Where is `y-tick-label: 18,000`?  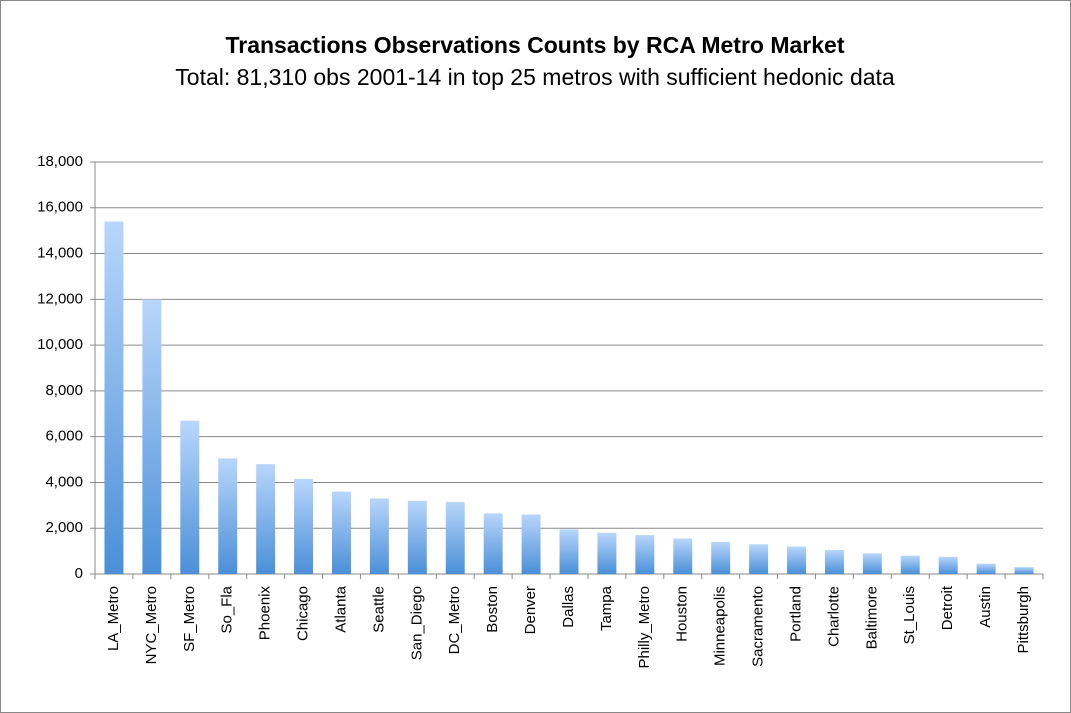
y-tick-label: 18,000 is located at coordinates (60, 161).